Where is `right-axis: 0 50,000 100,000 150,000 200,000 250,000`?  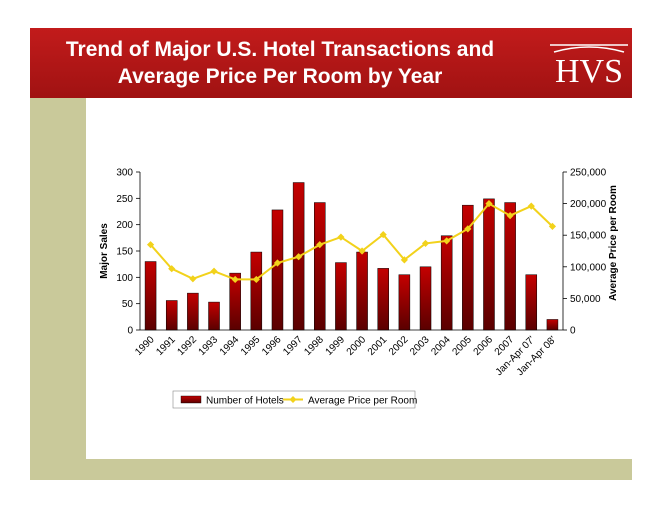 right-axis: 0 50,000 100,000 150,000 200,000 250,000 is located at coordinates (584, 252).